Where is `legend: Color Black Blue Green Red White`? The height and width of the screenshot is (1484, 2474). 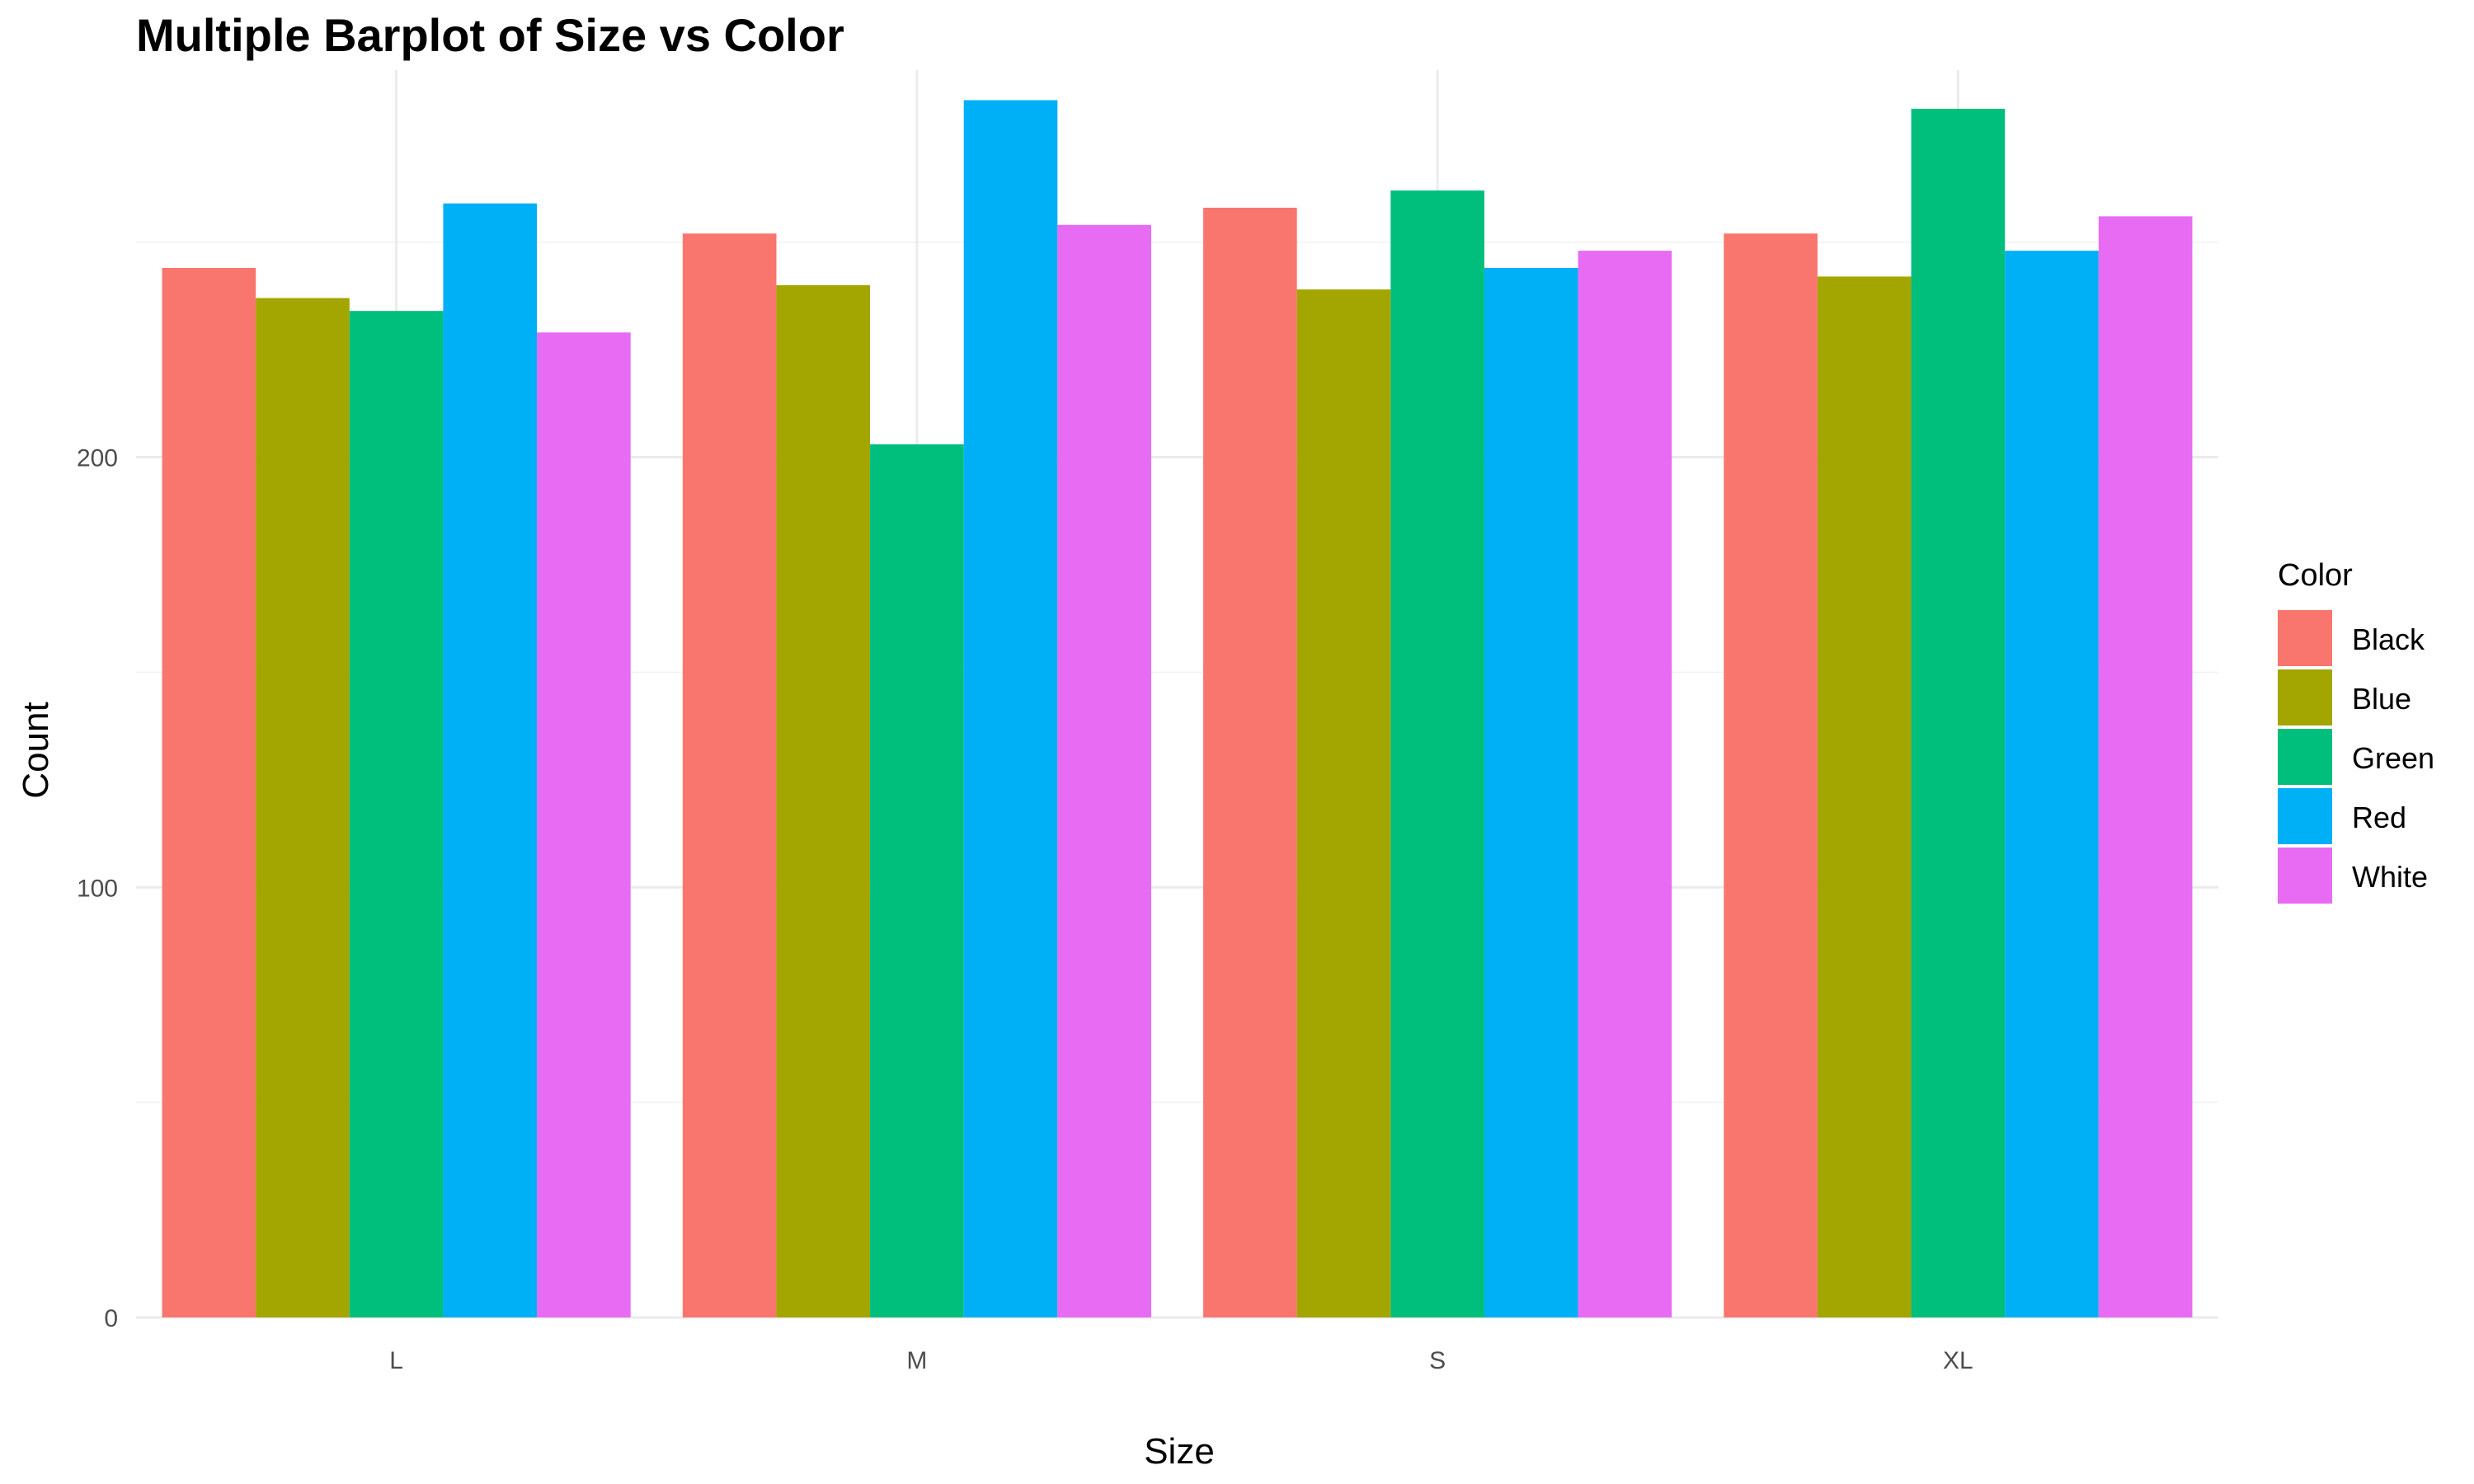 legend: Color Black Blue Green Red White is located at coordinates (2356, 731).